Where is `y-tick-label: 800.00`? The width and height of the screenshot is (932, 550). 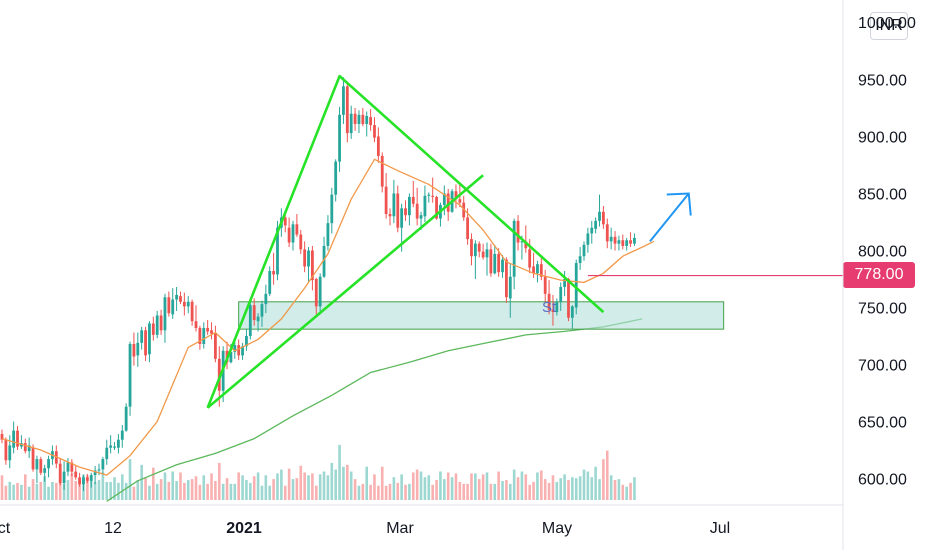 y-tick-label: 800.00 is located at coordinates (882, 252).